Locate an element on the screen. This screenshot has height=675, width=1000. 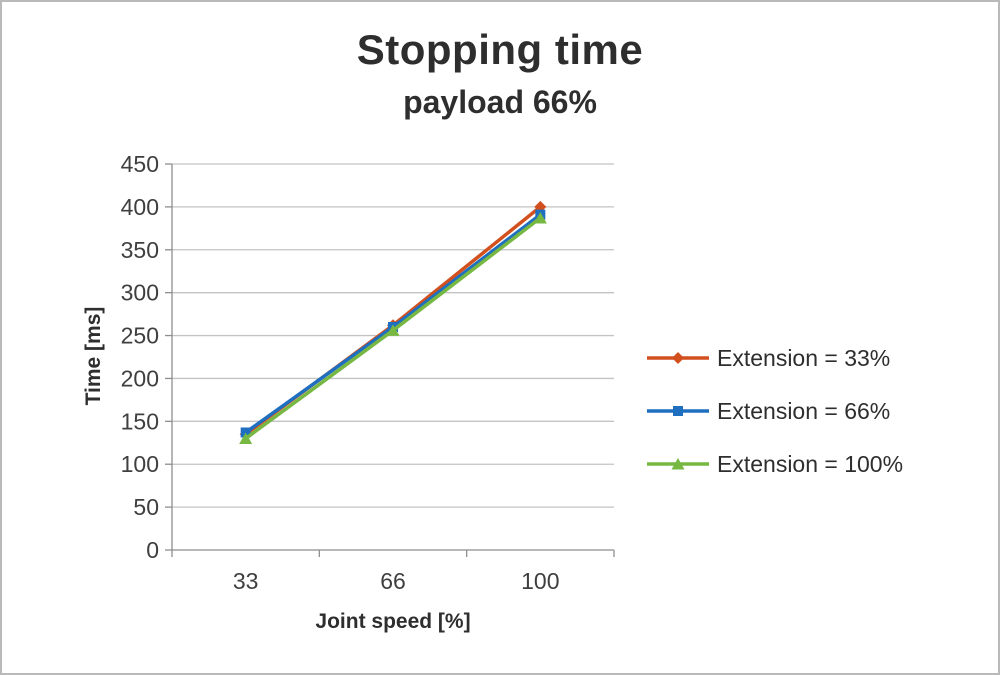
y-tick-label: 0 is located at coordinates (152, 550).